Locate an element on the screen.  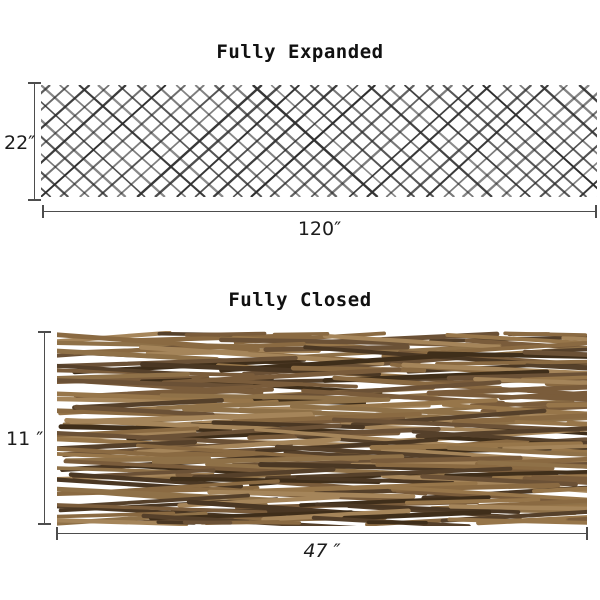
expanded-width-label: 120″ is located at coordinates (319, 229).